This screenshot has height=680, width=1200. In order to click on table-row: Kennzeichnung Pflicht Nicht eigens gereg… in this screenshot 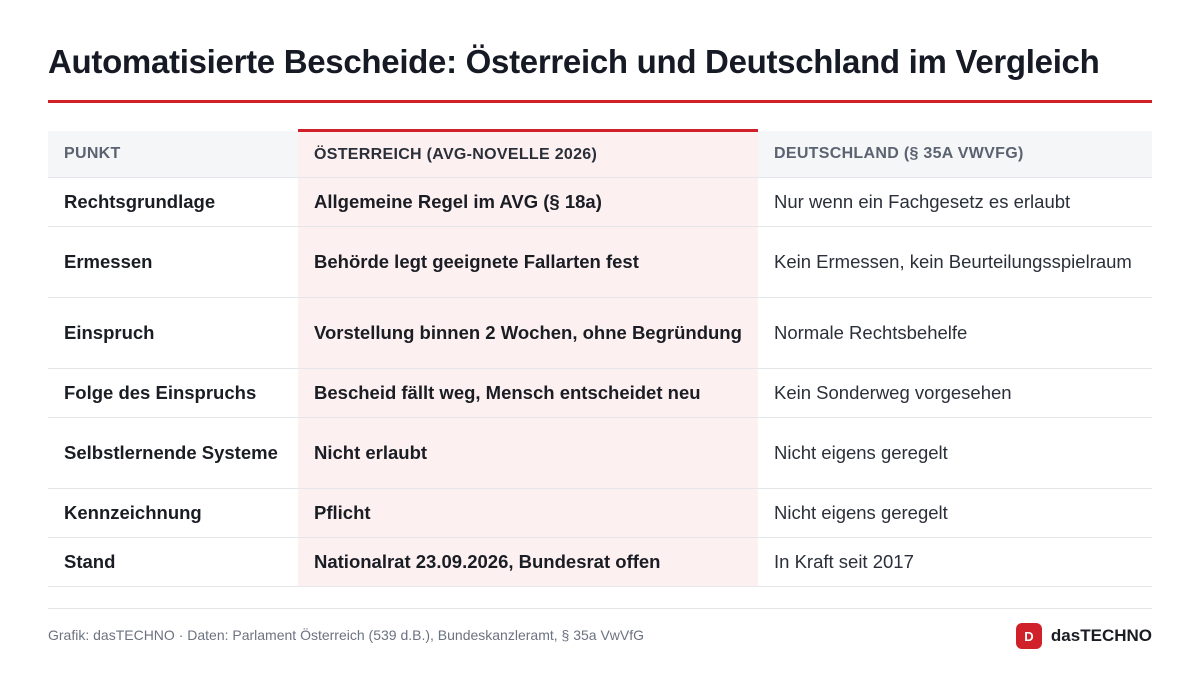, I will do `click(600, 513)`.